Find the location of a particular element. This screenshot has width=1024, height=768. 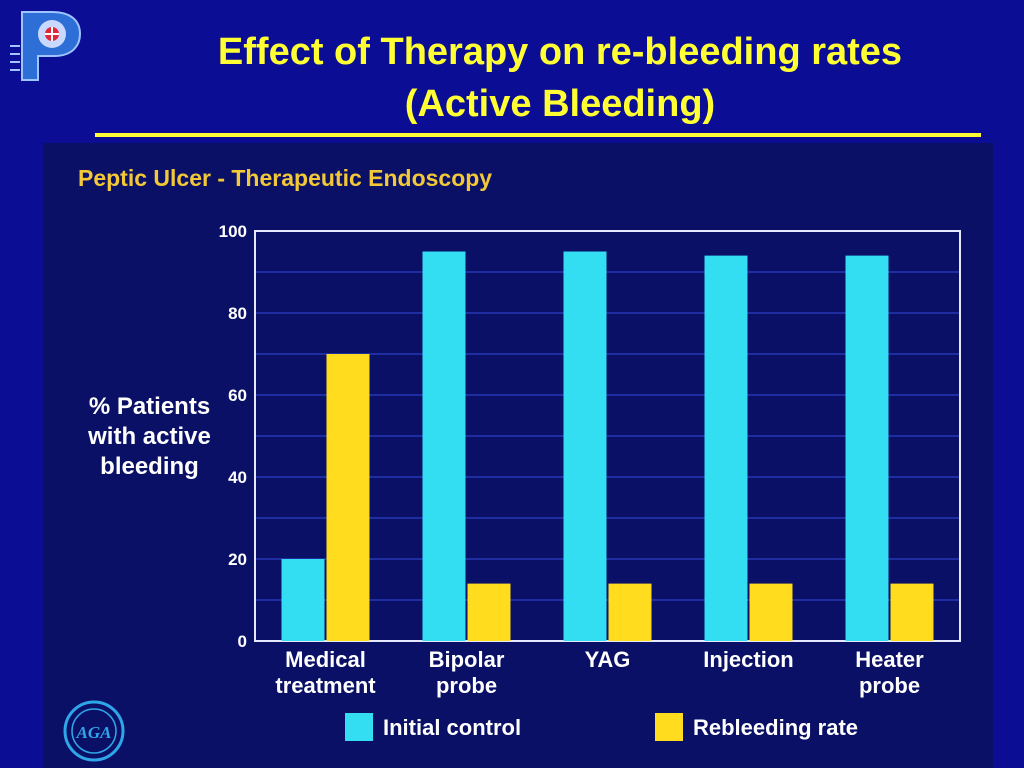

slide-title-line-1: Effect of Therapy on re-bleeding rates is located at coordinates (560, 52).